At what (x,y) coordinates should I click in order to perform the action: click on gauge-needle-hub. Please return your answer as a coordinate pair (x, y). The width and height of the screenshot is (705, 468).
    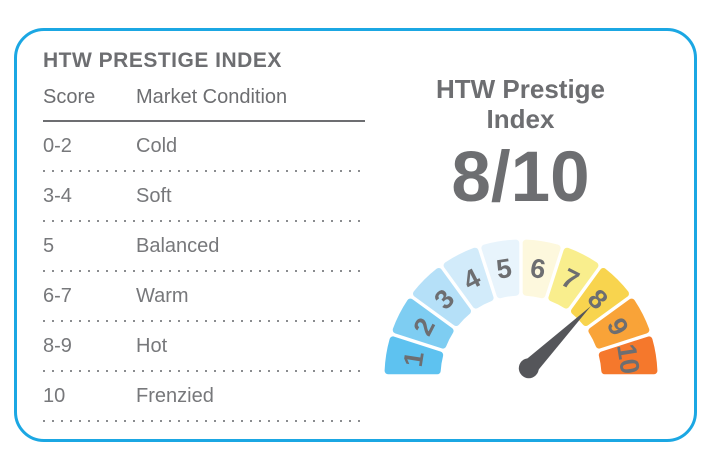
    Looking at the image, I should click on (528, 367).